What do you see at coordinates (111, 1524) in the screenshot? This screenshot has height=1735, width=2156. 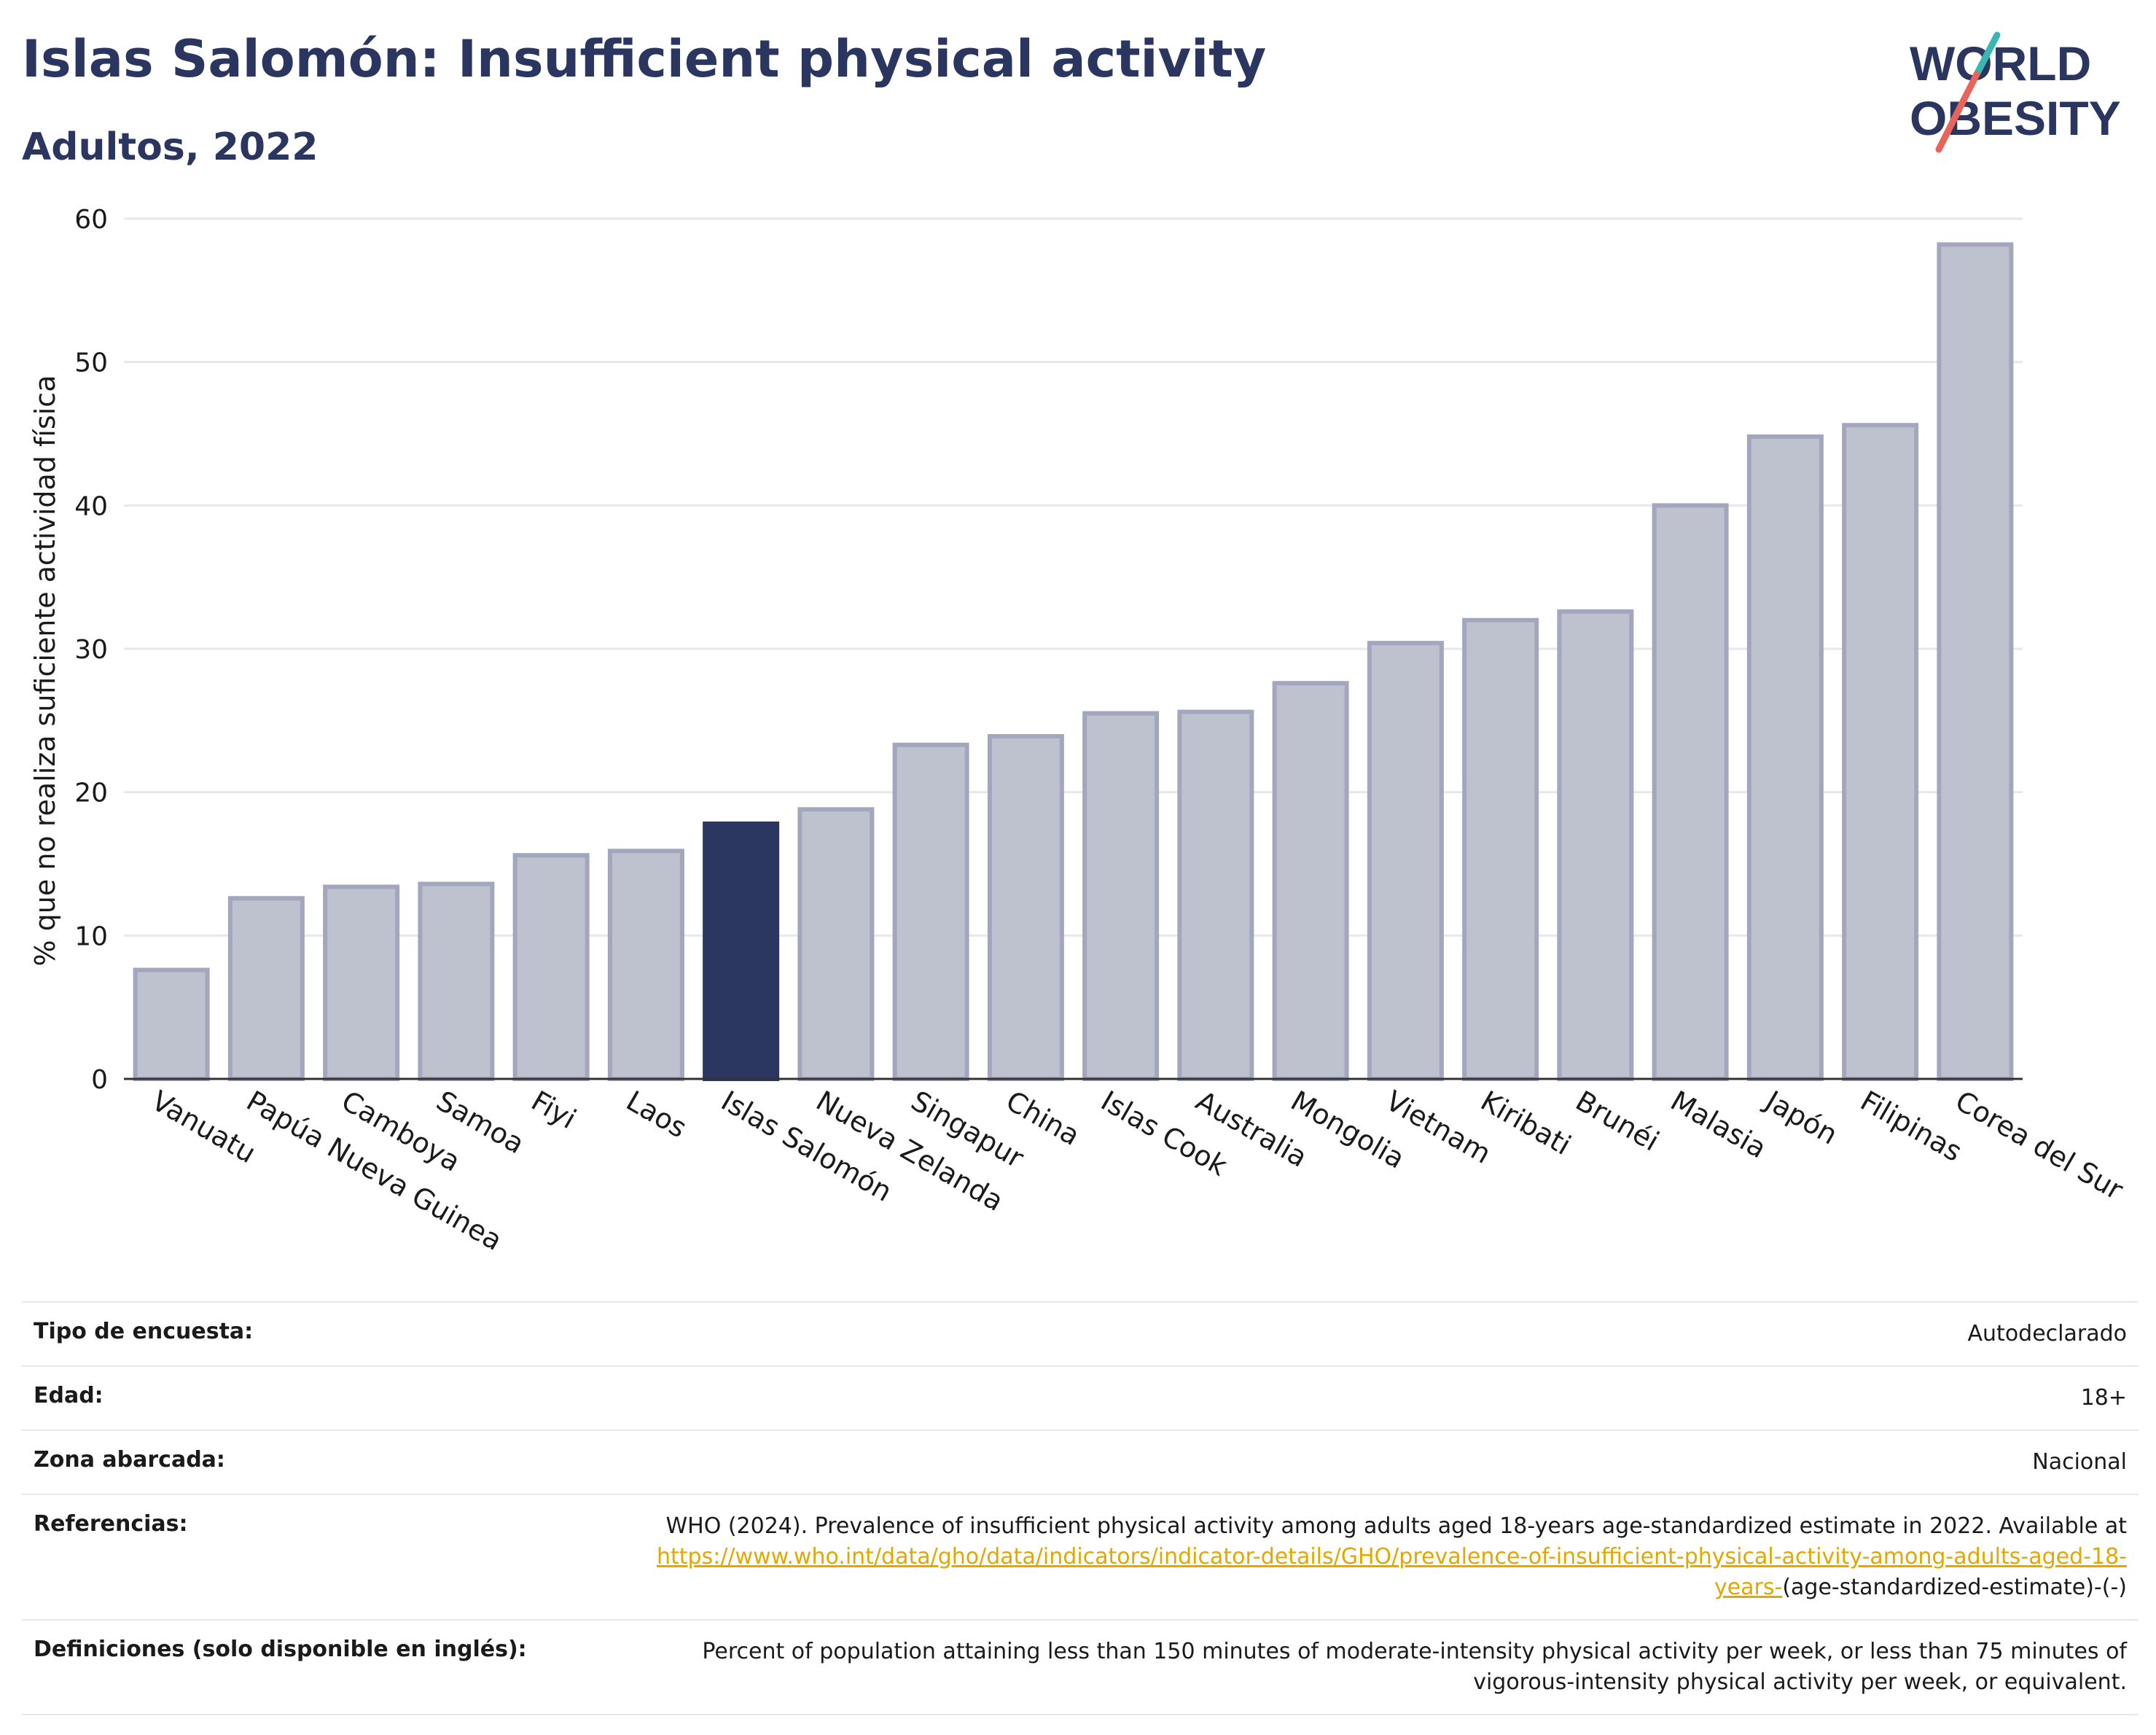 I see `references-label: Referencias:` at bounding box center [111, 1524].